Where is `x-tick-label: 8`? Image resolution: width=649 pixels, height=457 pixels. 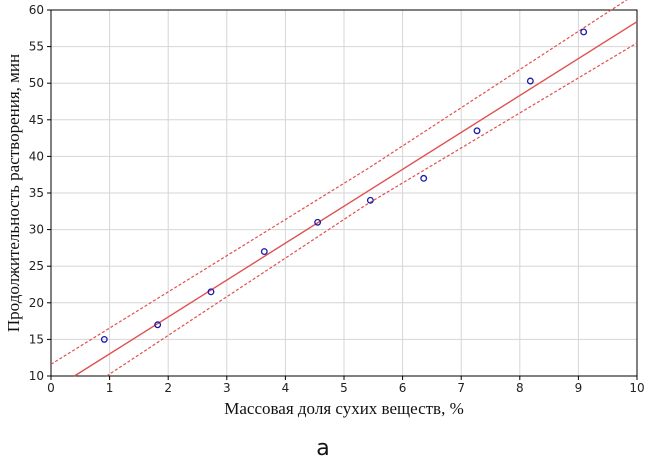
x-tick-label: 8 is located at coordinates (520, 388).